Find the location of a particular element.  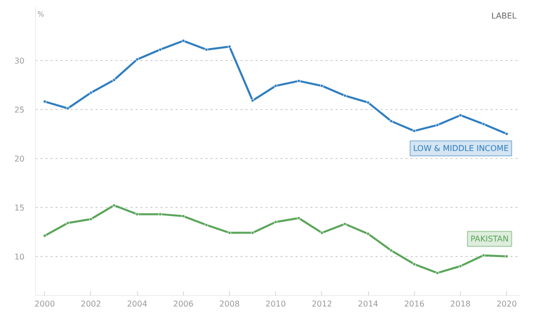

x-tick-label: 2004 is located at coordinates (137, 304).